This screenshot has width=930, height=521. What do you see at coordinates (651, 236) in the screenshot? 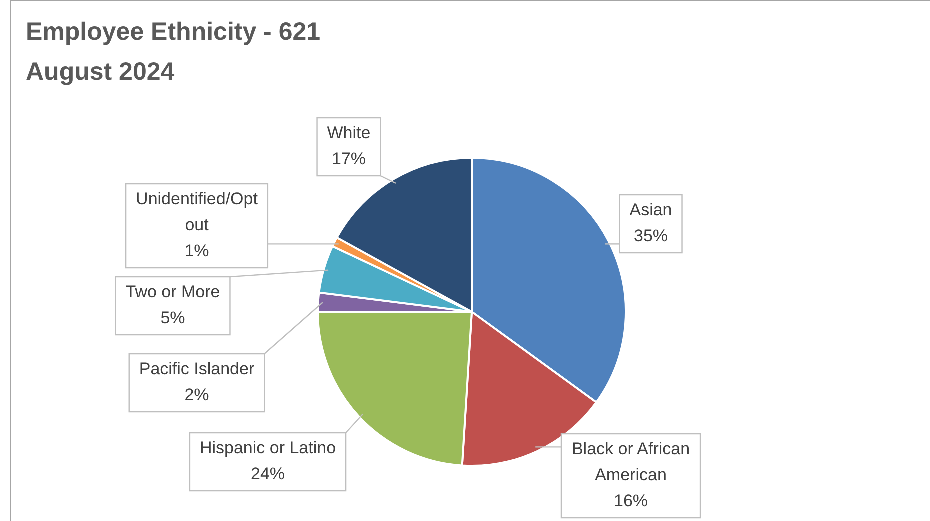
I see `data-label: 35%` at bounding box center [651, 236].